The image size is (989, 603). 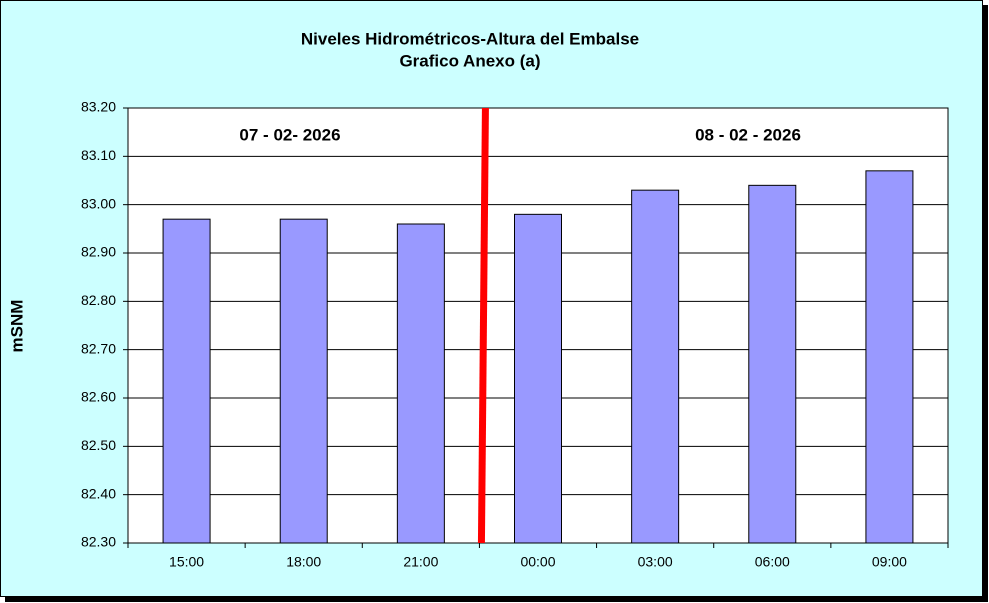 I want to click on x-tick-label: 15:00, so click(x=186, y=562).